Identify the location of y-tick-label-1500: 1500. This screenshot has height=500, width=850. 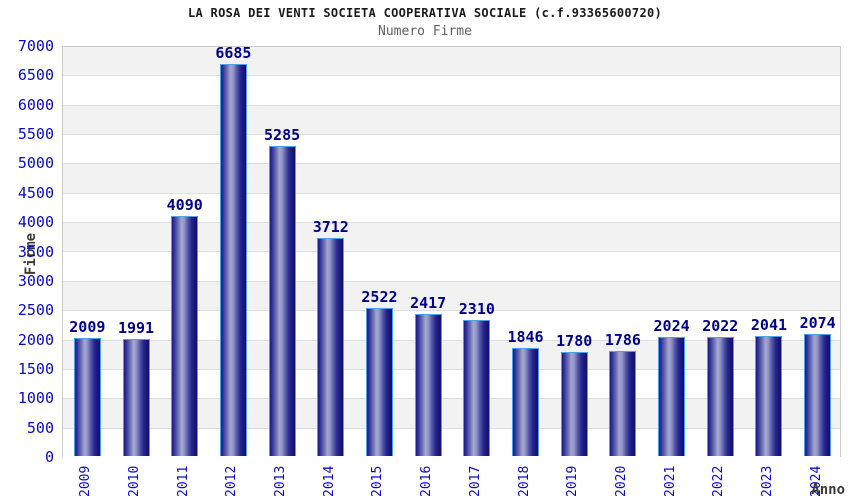
(35, 368).